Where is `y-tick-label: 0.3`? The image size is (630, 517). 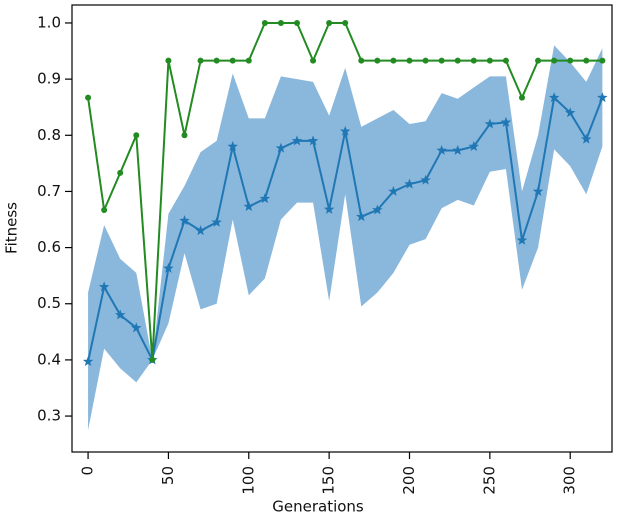 y-tick-label: 0.3 is located at coordinates (49, 416).